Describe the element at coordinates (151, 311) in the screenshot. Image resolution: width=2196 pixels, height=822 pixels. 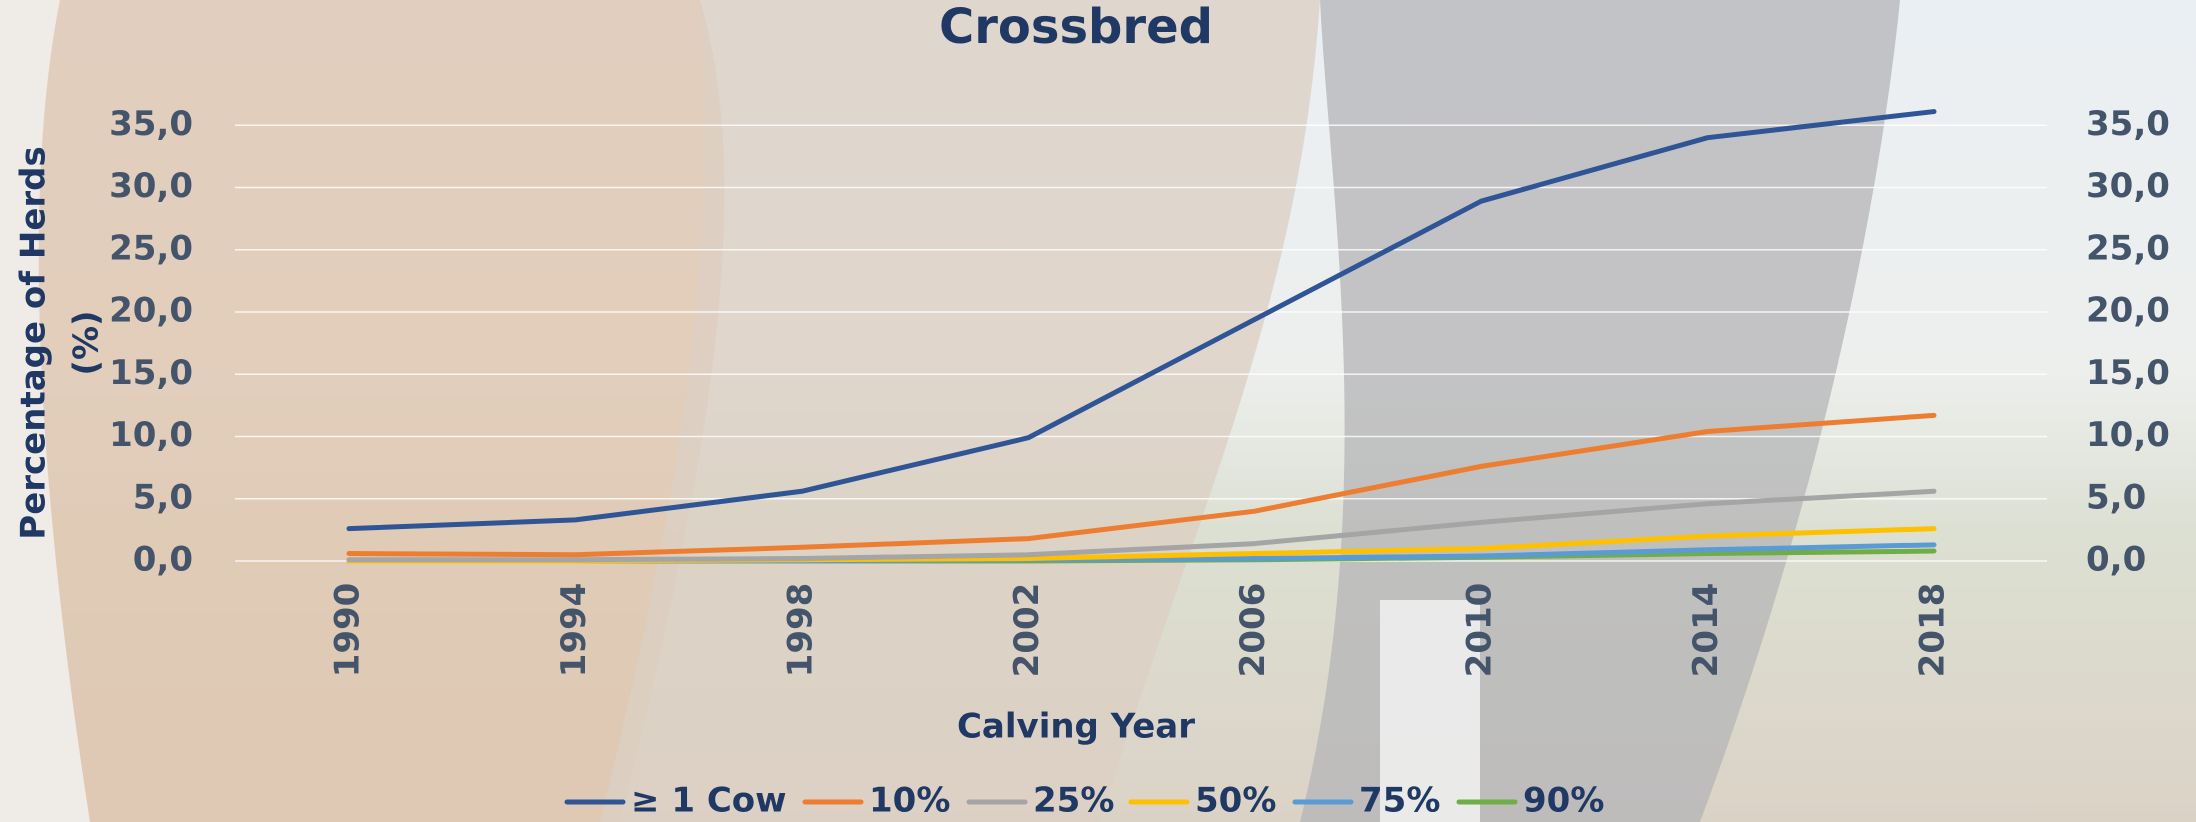
I see `y-tick-label: 20,0` at that location.